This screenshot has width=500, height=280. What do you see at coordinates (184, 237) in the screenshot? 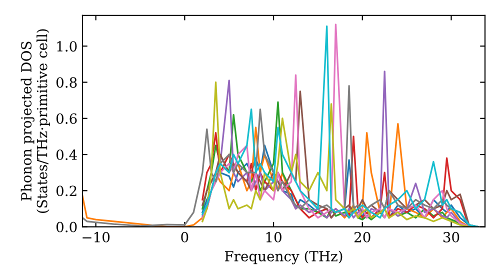
I see `x-tick-label: 0` at bounding box center [184, 237].